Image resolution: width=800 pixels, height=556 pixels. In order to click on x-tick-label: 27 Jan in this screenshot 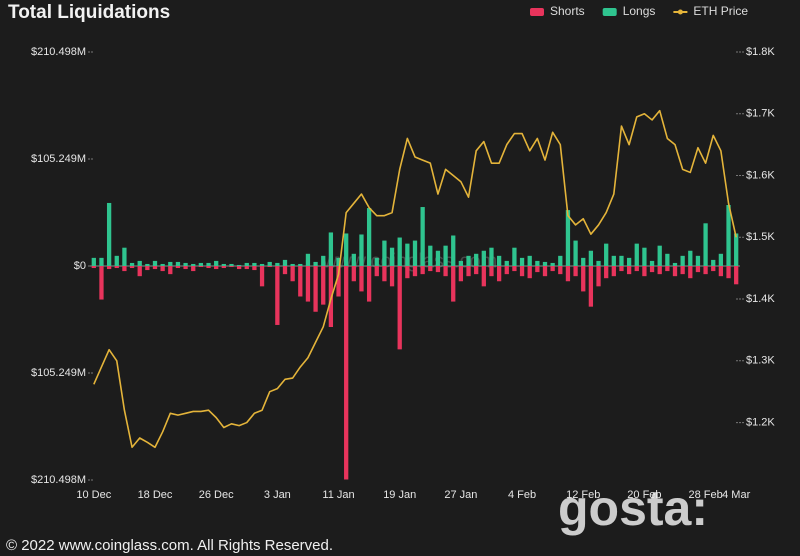, I will do `click(460, 495)`.